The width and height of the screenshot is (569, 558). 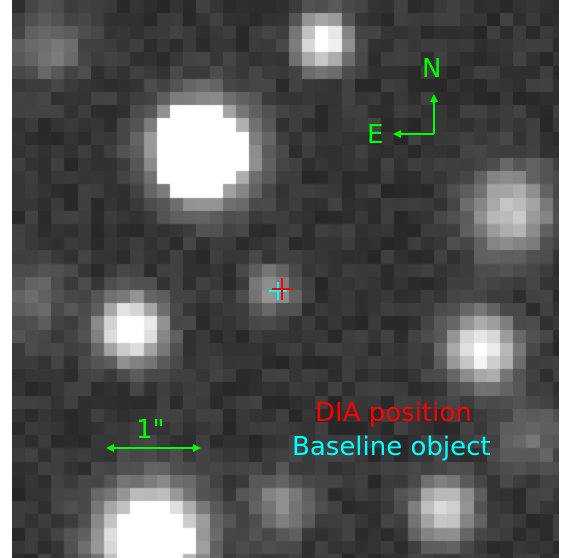 I want to click on scale-bar-label: 1", so click(x=150, y=430).